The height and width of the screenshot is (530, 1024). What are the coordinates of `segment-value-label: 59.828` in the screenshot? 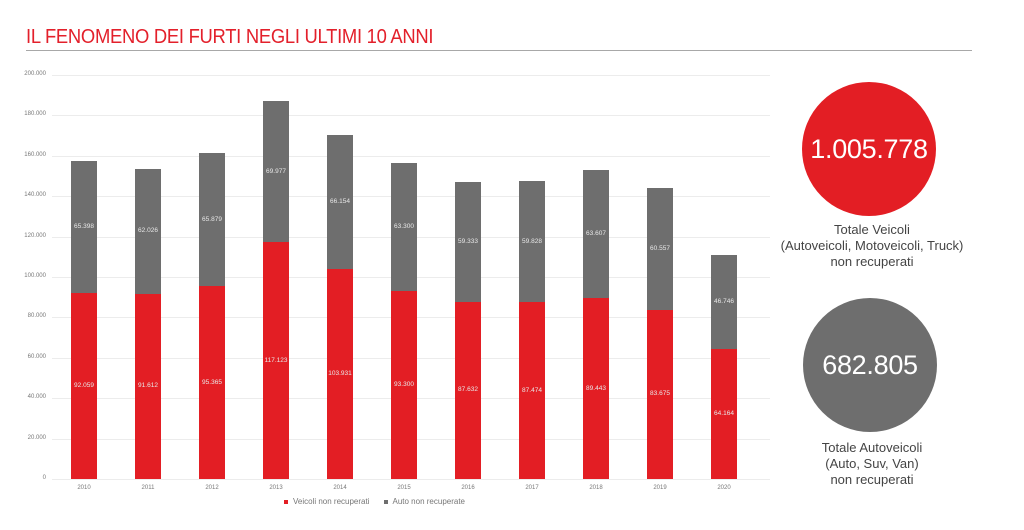 It's located at (532, 241).